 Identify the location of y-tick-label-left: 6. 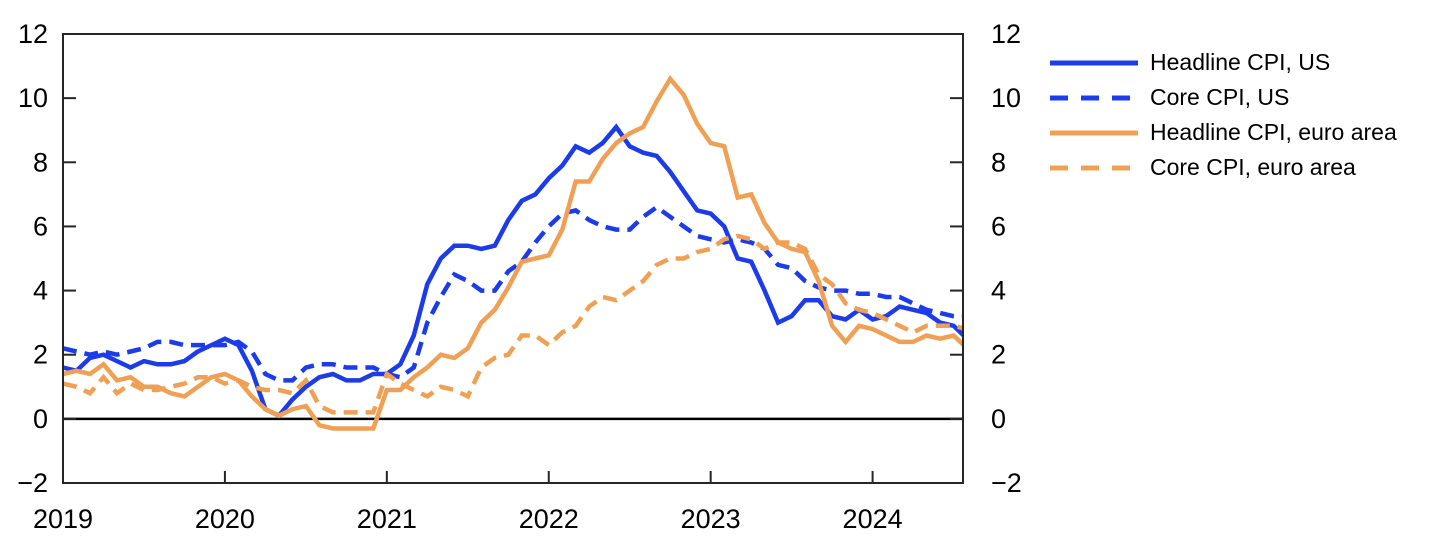
(40, 226).